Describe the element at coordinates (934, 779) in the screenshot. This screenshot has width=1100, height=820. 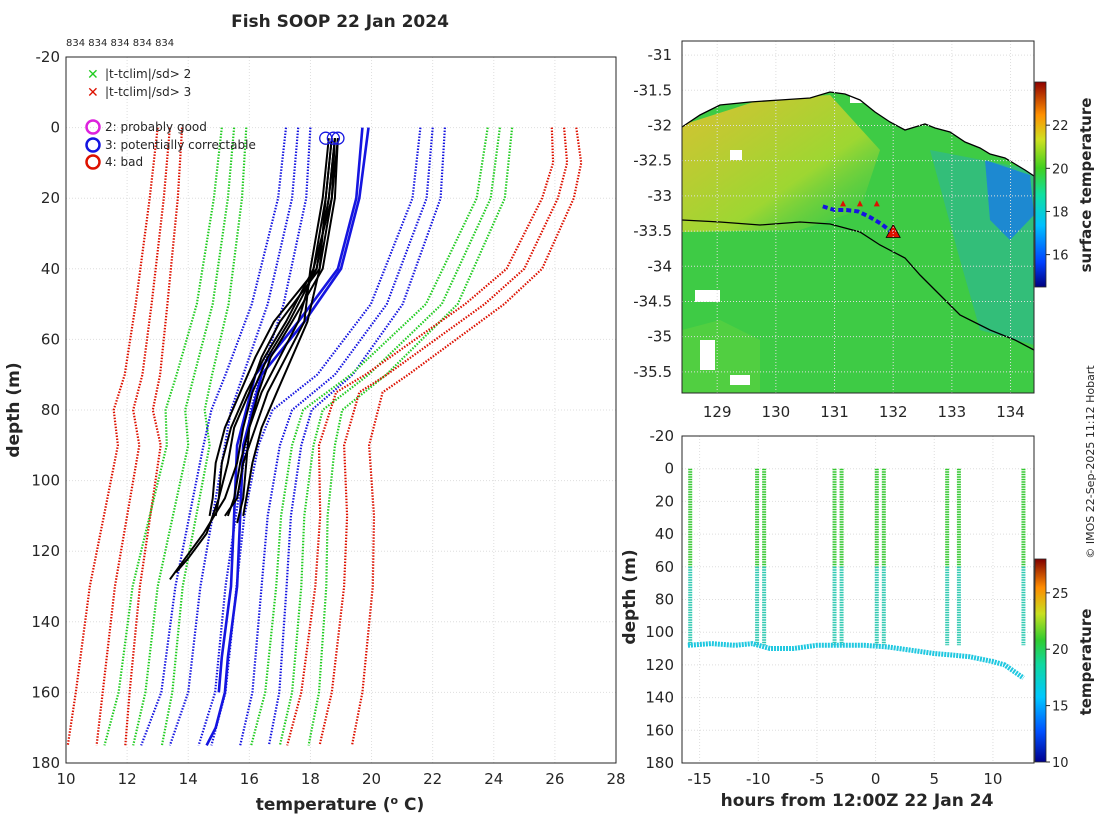
I see `depth-time-x-tick-label: 5` at that location.